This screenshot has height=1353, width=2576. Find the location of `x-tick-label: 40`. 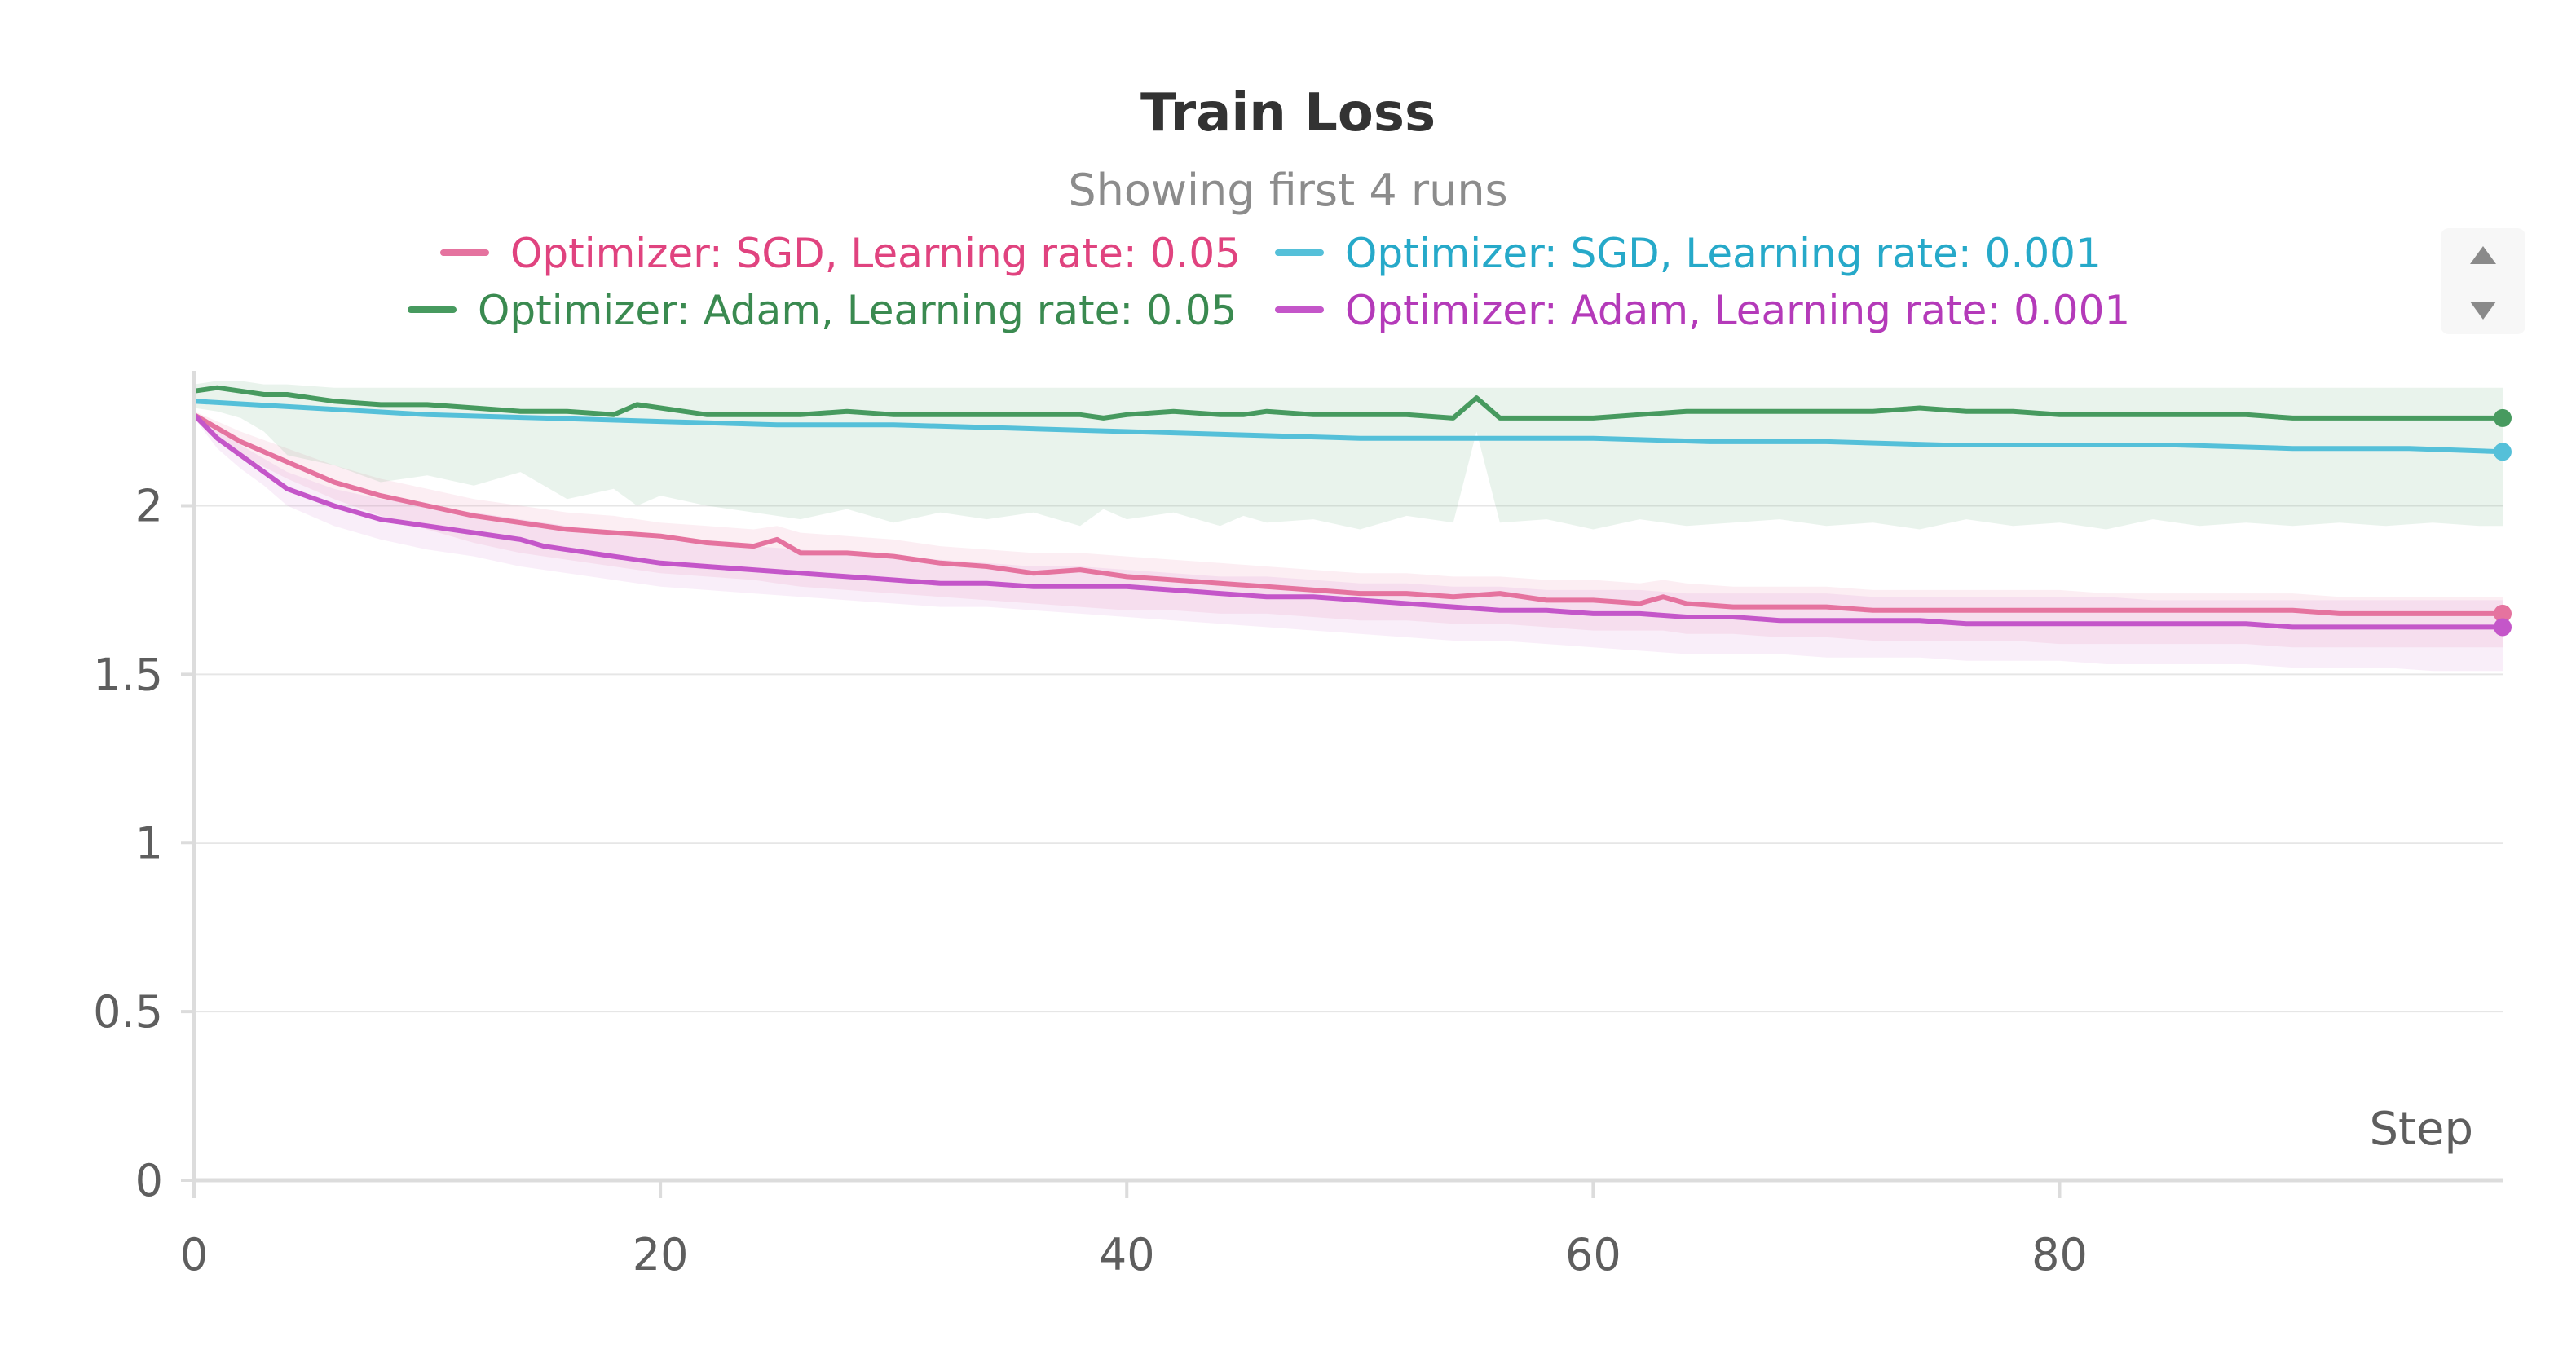

x-tick-label: 40 is located at coordinates (1127, 1254).